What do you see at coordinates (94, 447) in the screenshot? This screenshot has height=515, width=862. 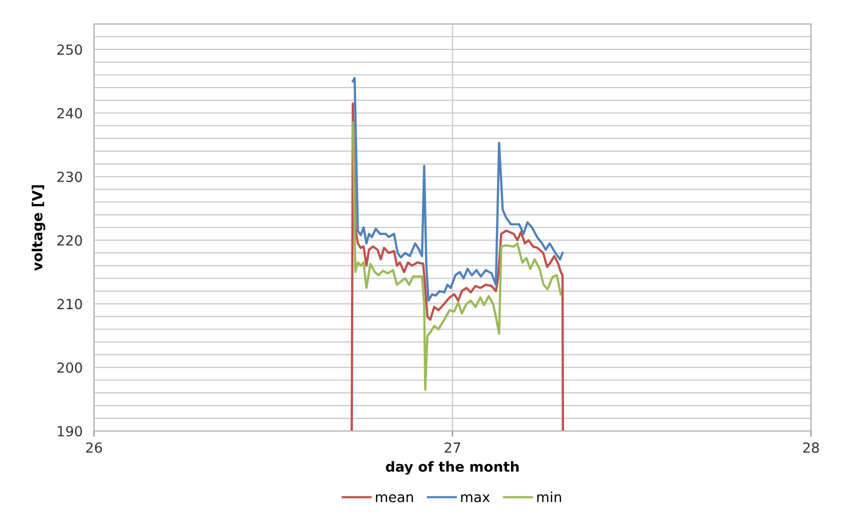 I see `x-tick-label: 26` at bounding box center [94, 447].